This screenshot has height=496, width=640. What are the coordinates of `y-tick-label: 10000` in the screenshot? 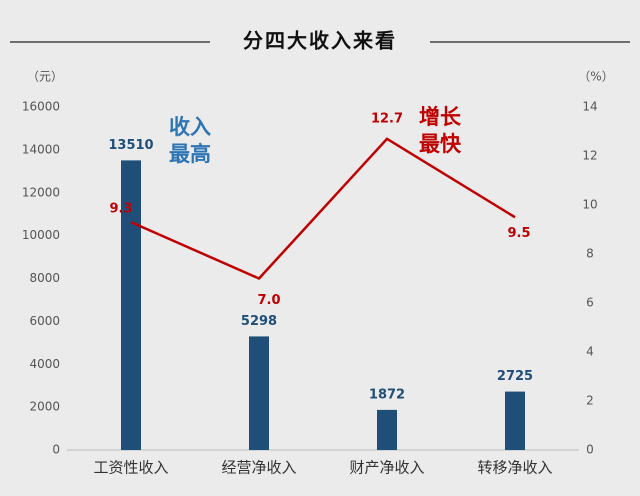 It's located at (41, 235).